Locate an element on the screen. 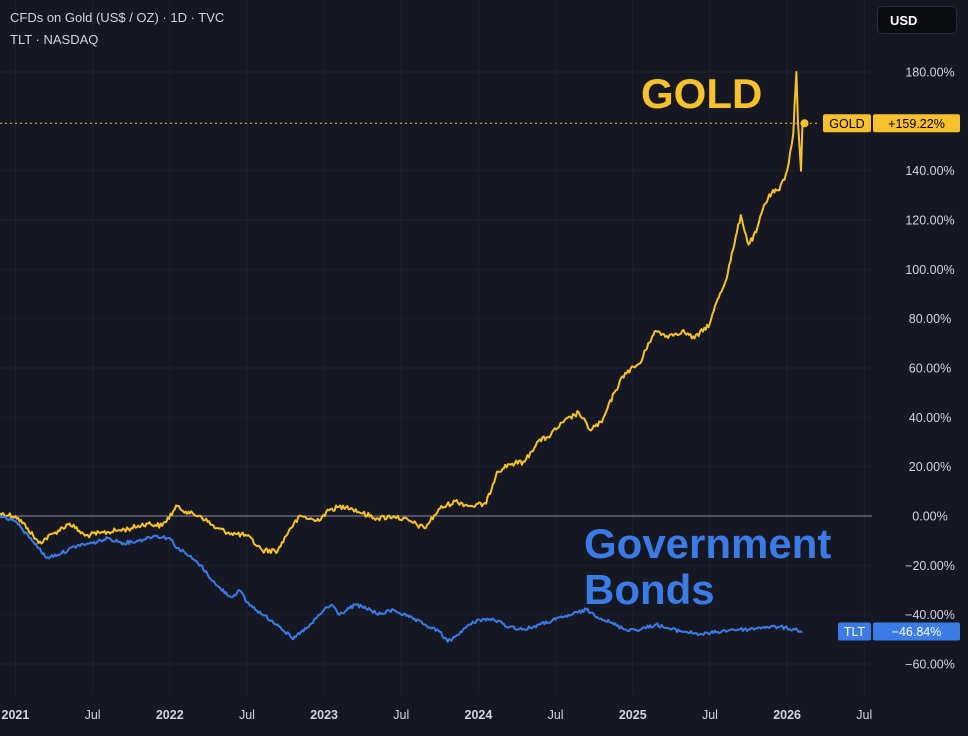  series-name-badge-gold is located at coordinates (847, 123).